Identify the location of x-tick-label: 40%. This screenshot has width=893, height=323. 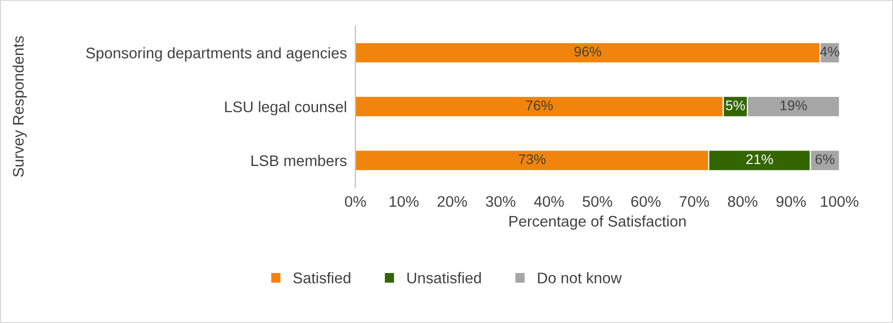
(549, 201).